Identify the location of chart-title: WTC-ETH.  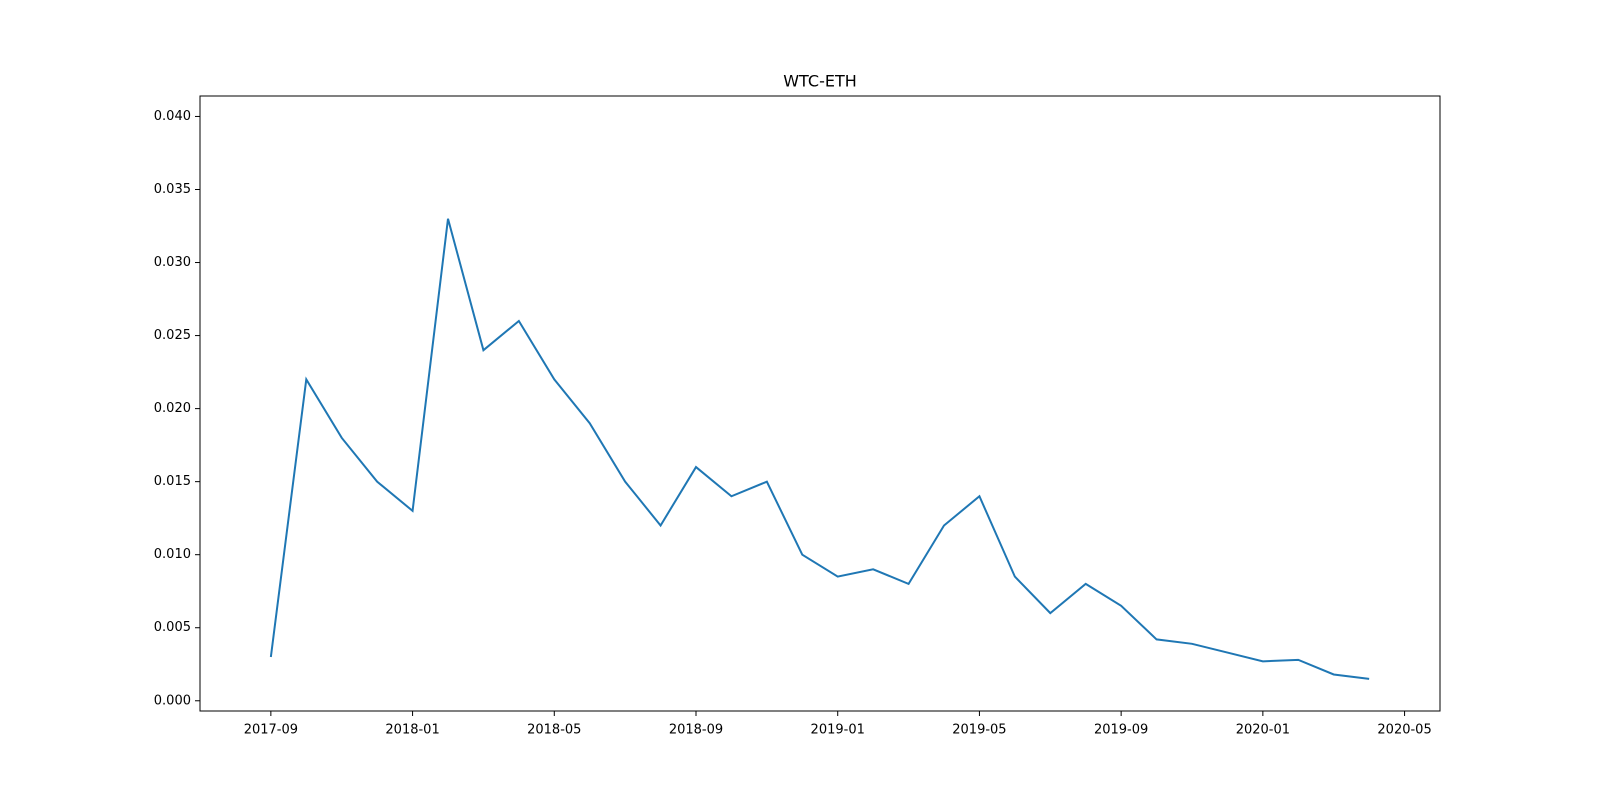
(820, 81).